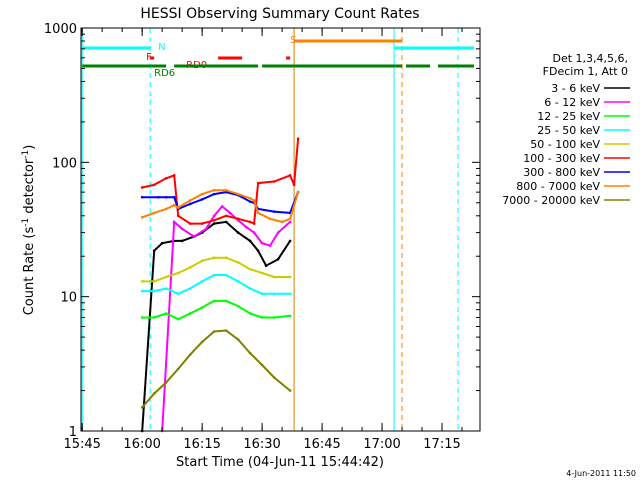  I want to click on legend-label-4: 50 - 100 keV, so click(565, 144).